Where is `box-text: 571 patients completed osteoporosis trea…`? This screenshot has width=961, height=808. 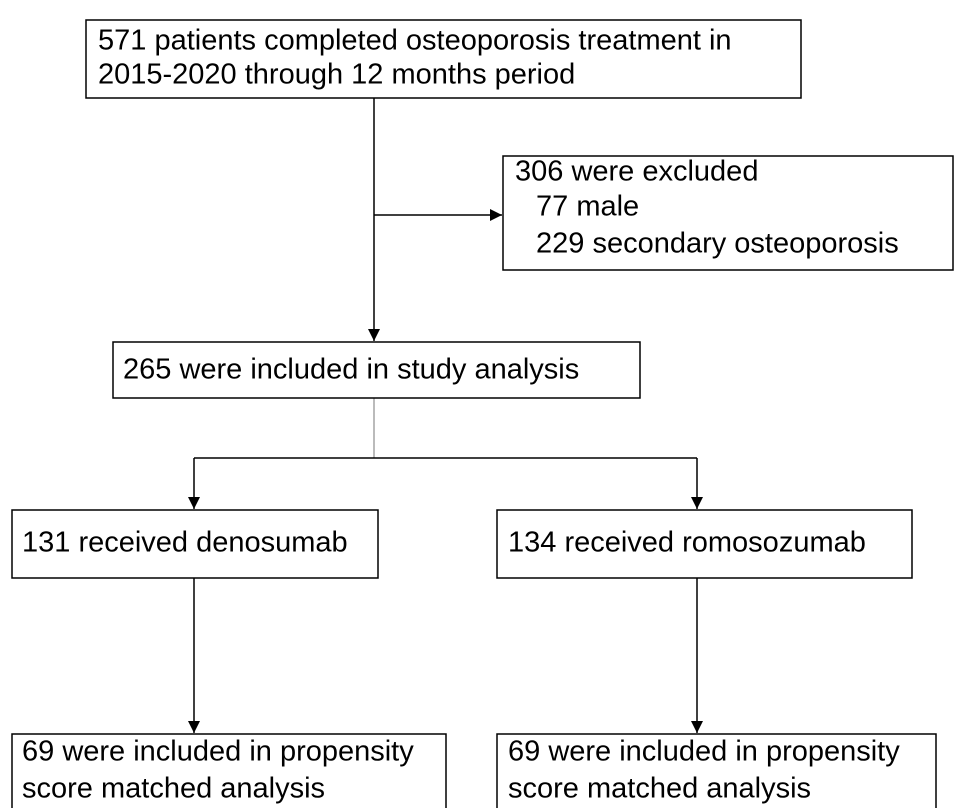 box-text: 571 patients completed osteoporosis trea… is located at coordinates (415, 41).